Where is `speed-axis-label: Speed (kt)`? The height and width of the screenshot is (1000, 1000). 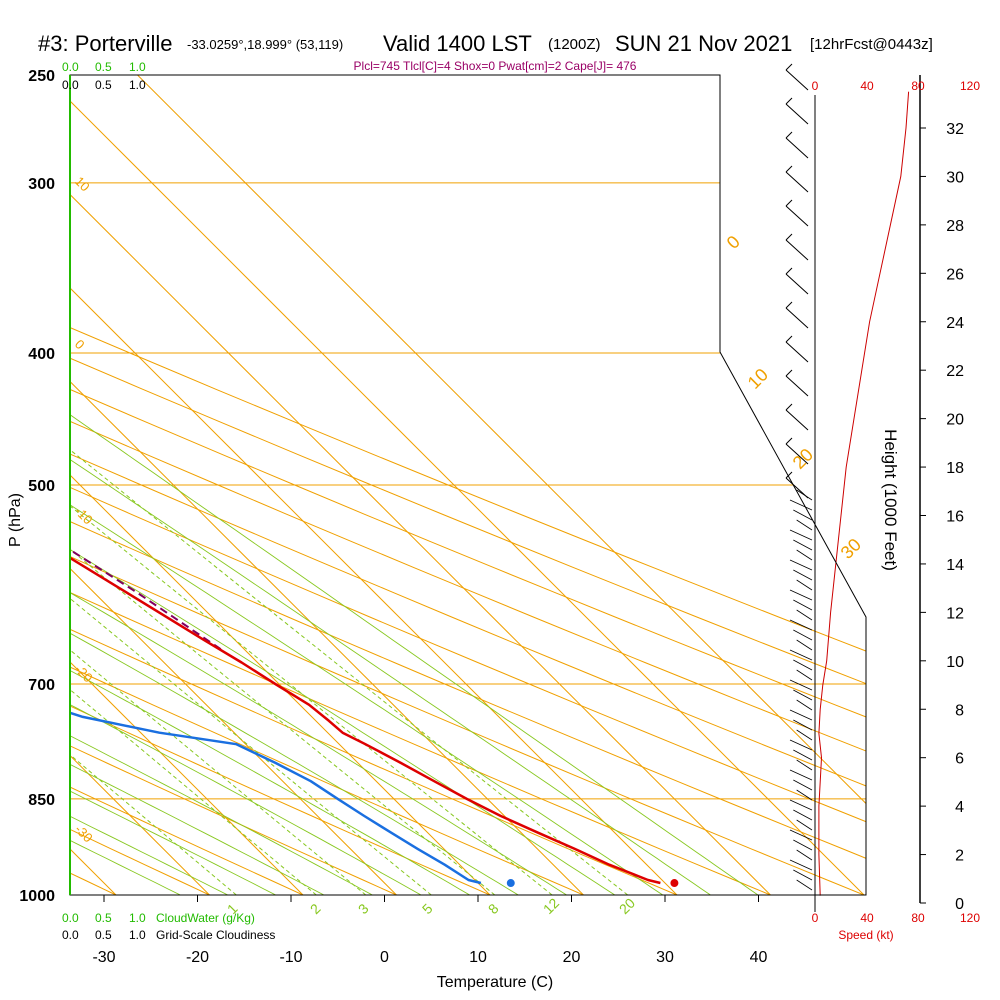 speed-axis-label: Speed (kt) is located at coordinates (865, 935).